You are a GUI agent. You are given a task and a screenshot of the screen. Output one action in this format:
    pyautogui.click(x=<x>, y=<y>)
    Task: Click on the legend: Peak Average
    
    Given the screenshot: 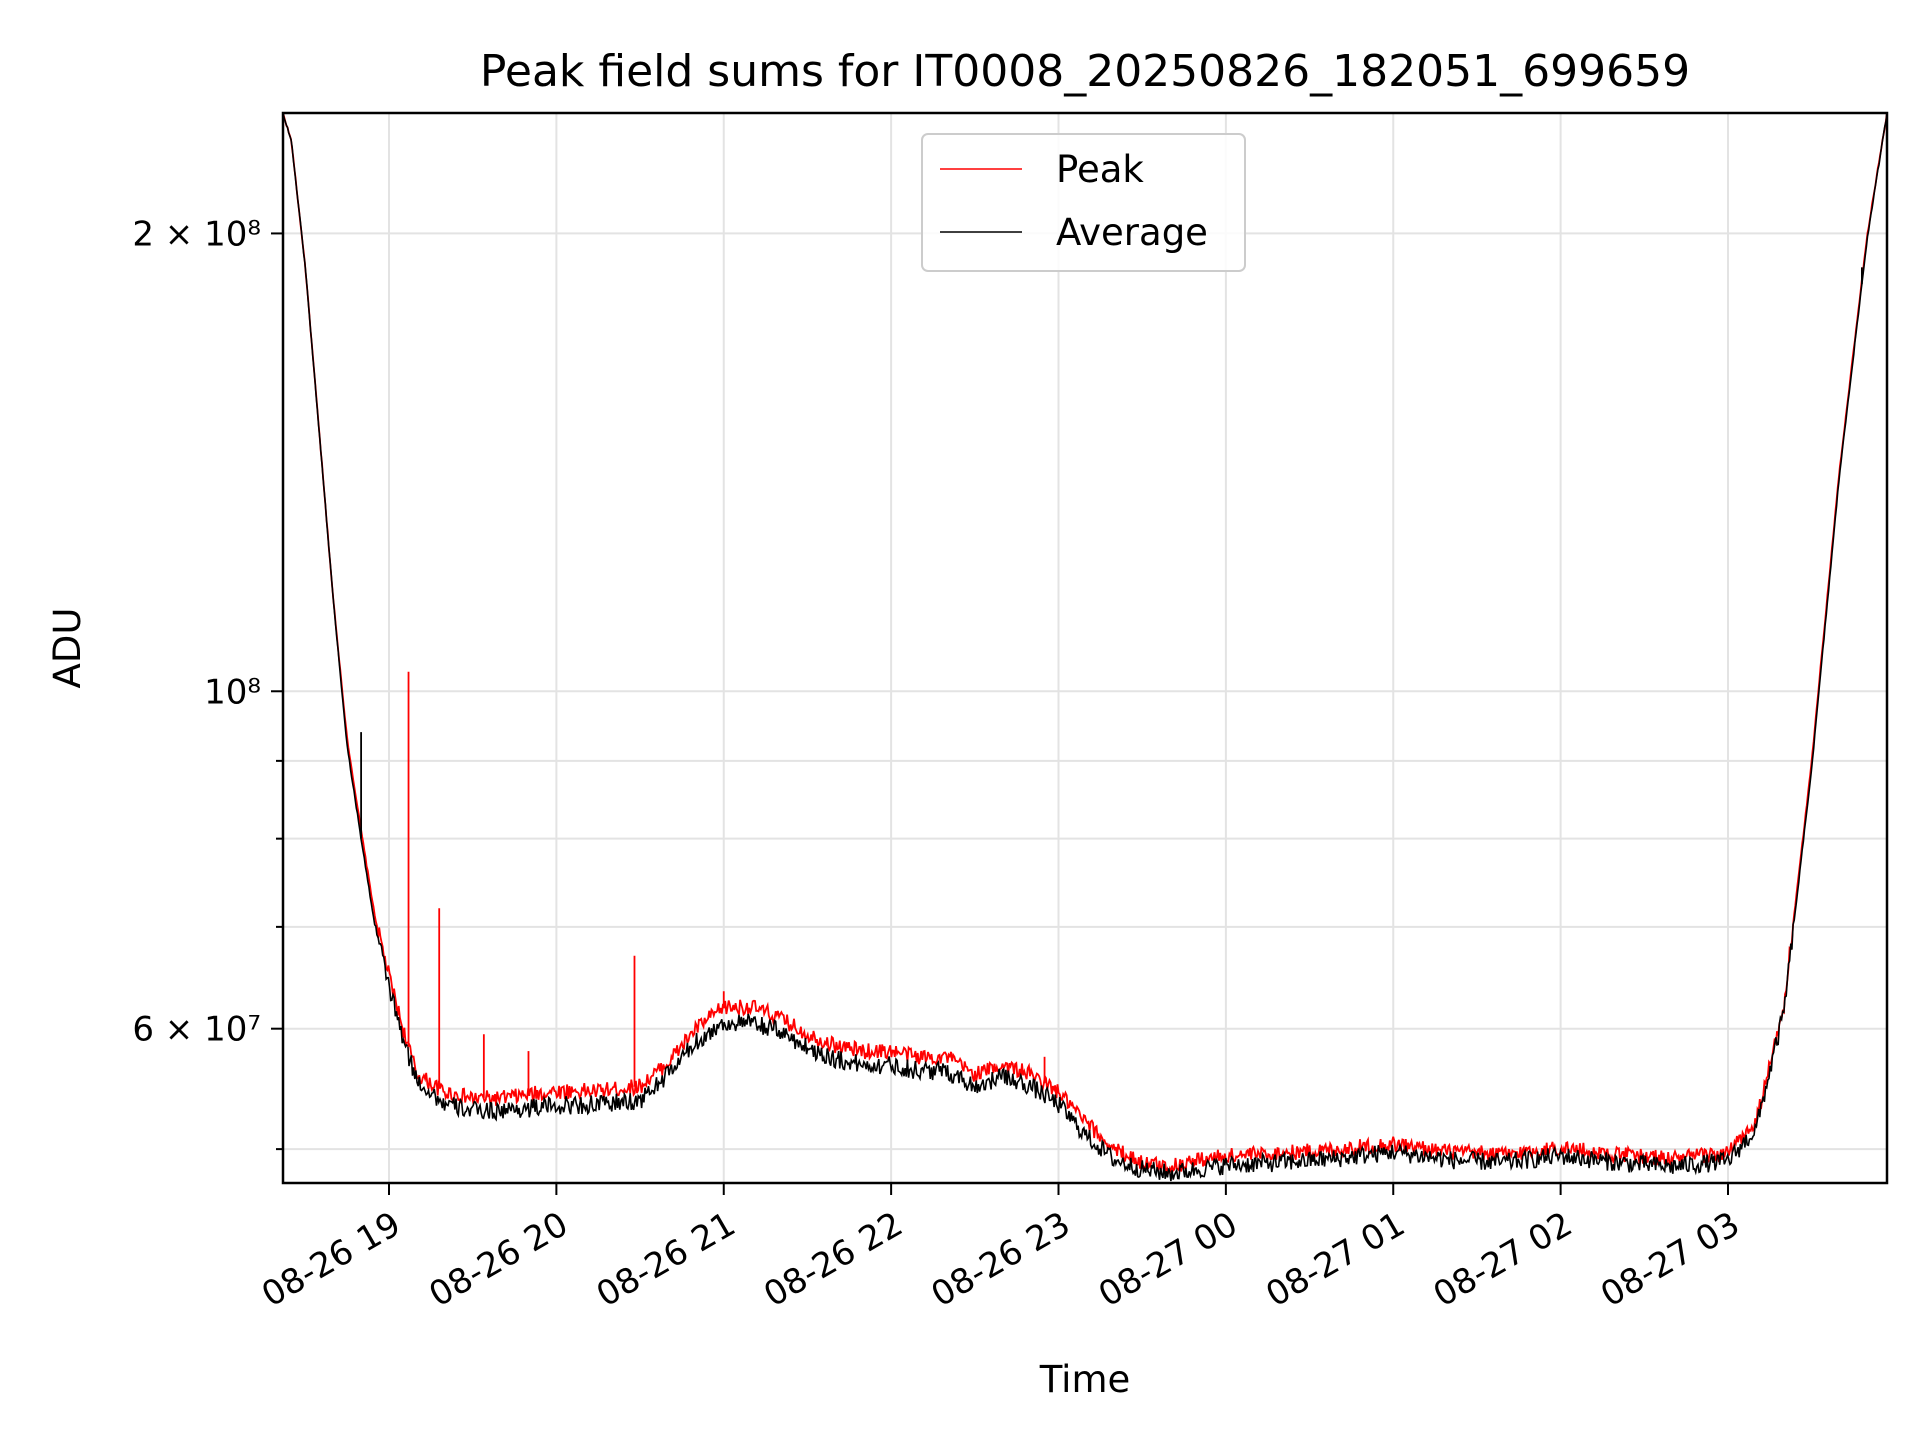 What is the action you would take?
    pyautogui.click(x=1083, y=202)
    